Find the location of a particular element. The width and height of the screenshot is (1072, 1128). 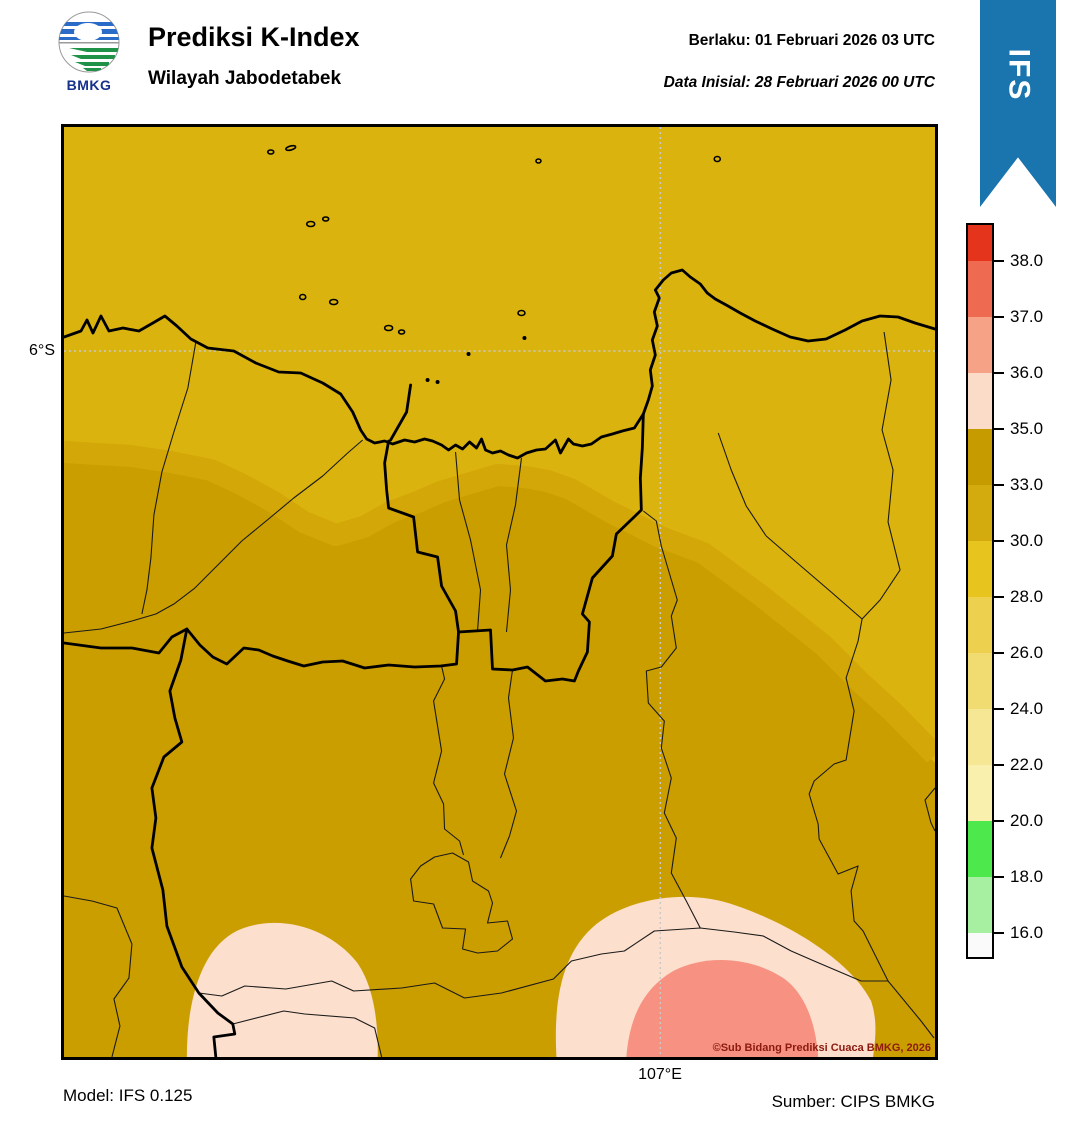

lat-axis-label: 6°S is located at coordinates (42, 350).